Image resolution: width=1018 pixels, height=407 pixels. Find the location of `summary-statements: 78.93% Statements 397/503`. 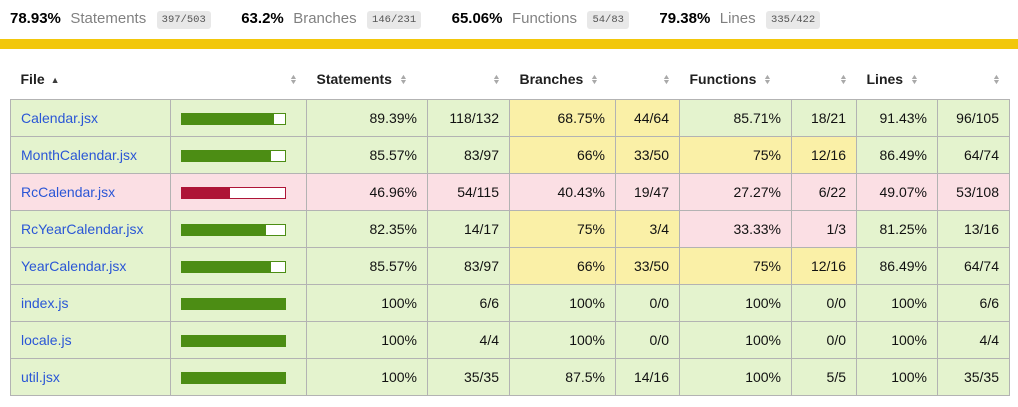

summary-statements: 78.93% Statements 397/503 is located at coordinates (110, 19).